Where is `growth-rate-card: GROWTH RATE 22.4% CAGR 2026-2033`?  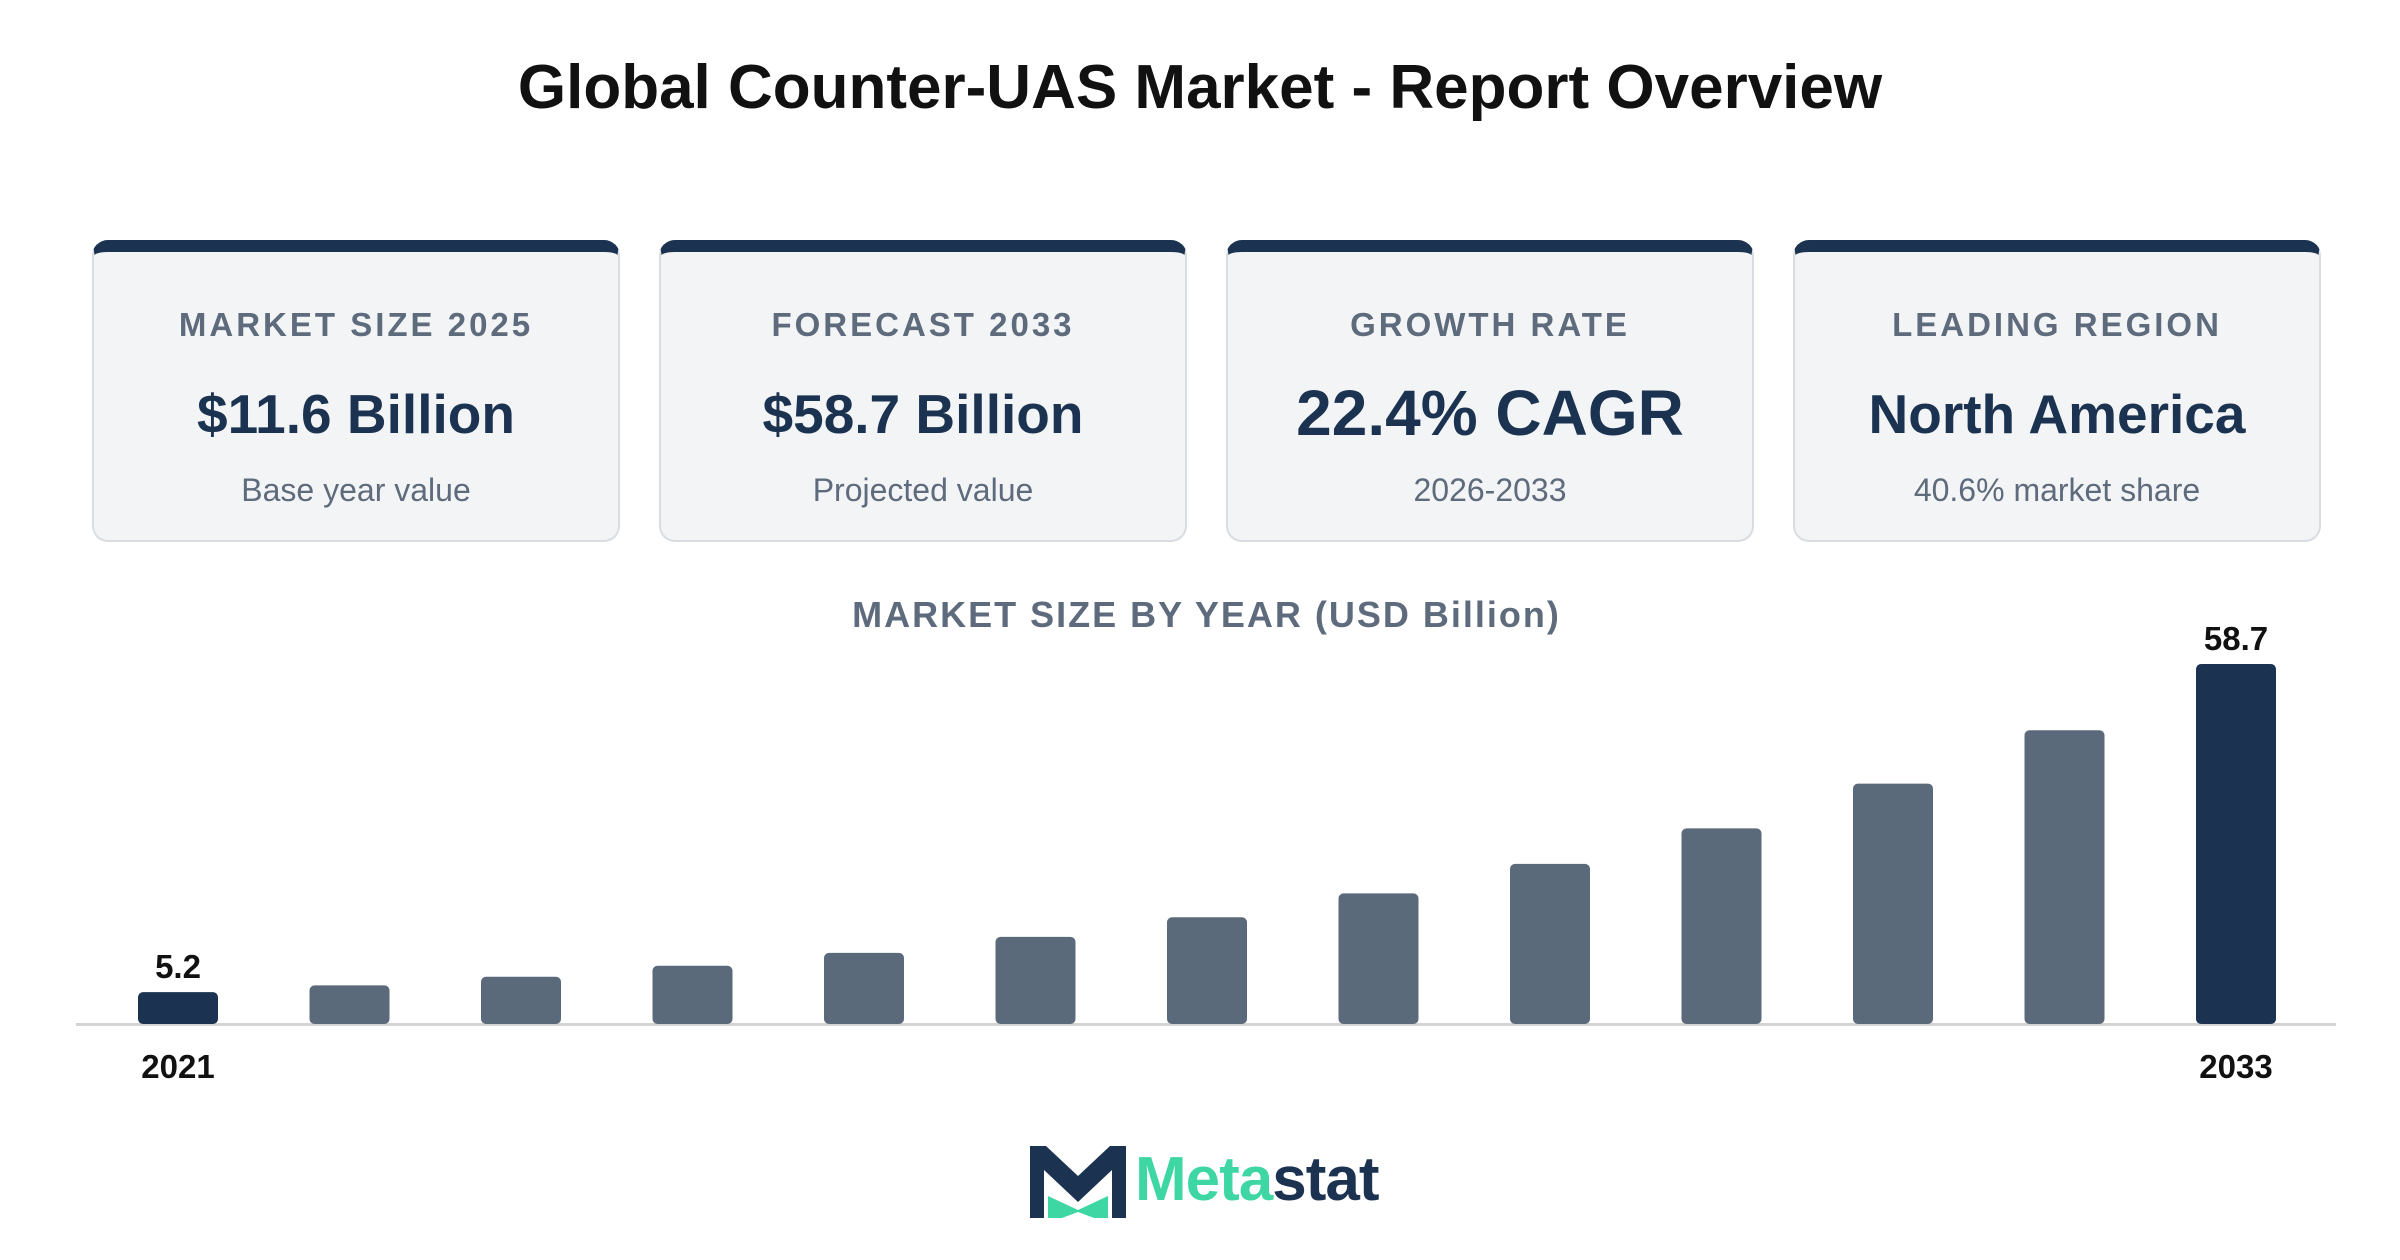 growth-rate-card: GROWTH RATE 22.4% CAGR 2026-2033 is located at coordinates (1490, 391).